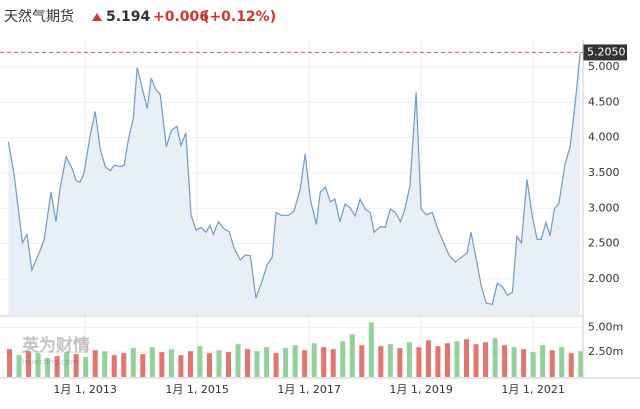 The image size is (640, 409). I want to click on x-tick-label: 1月 1, 2015, so click(196, 389).